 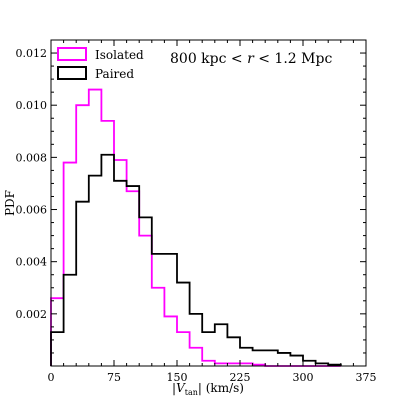 I want to click on x-tick-label: 300, so click(x=303, y=377).